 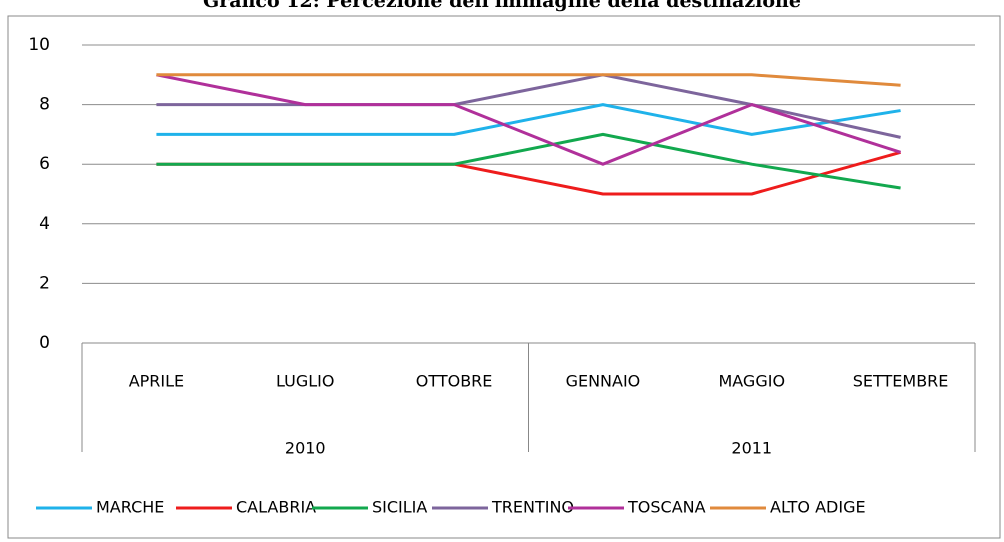 I want to click on legend-label: TRENTINO, so click(x=532, y=507).